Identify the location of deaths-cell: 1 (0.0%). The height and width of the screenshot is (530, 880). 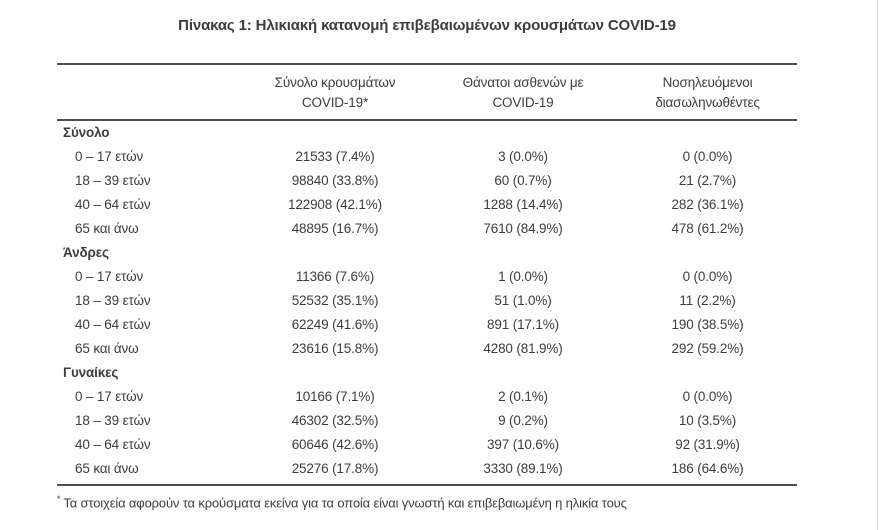
(523, 276).